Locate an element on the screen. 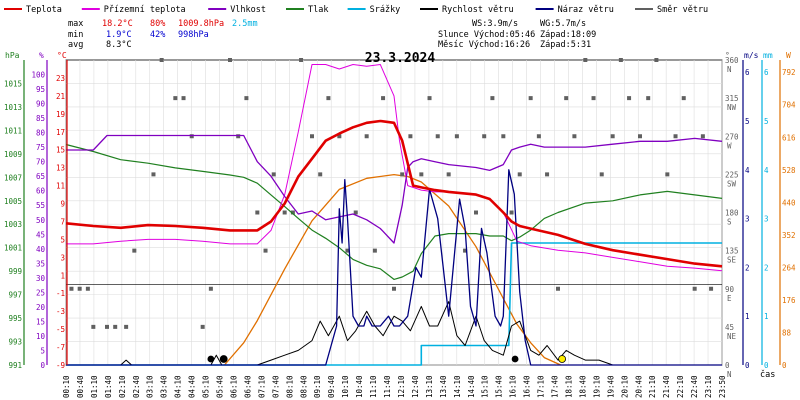 This screenshot has height=400, width=800. wind_ms-tick: 6 is located at coordinates (747, 72).